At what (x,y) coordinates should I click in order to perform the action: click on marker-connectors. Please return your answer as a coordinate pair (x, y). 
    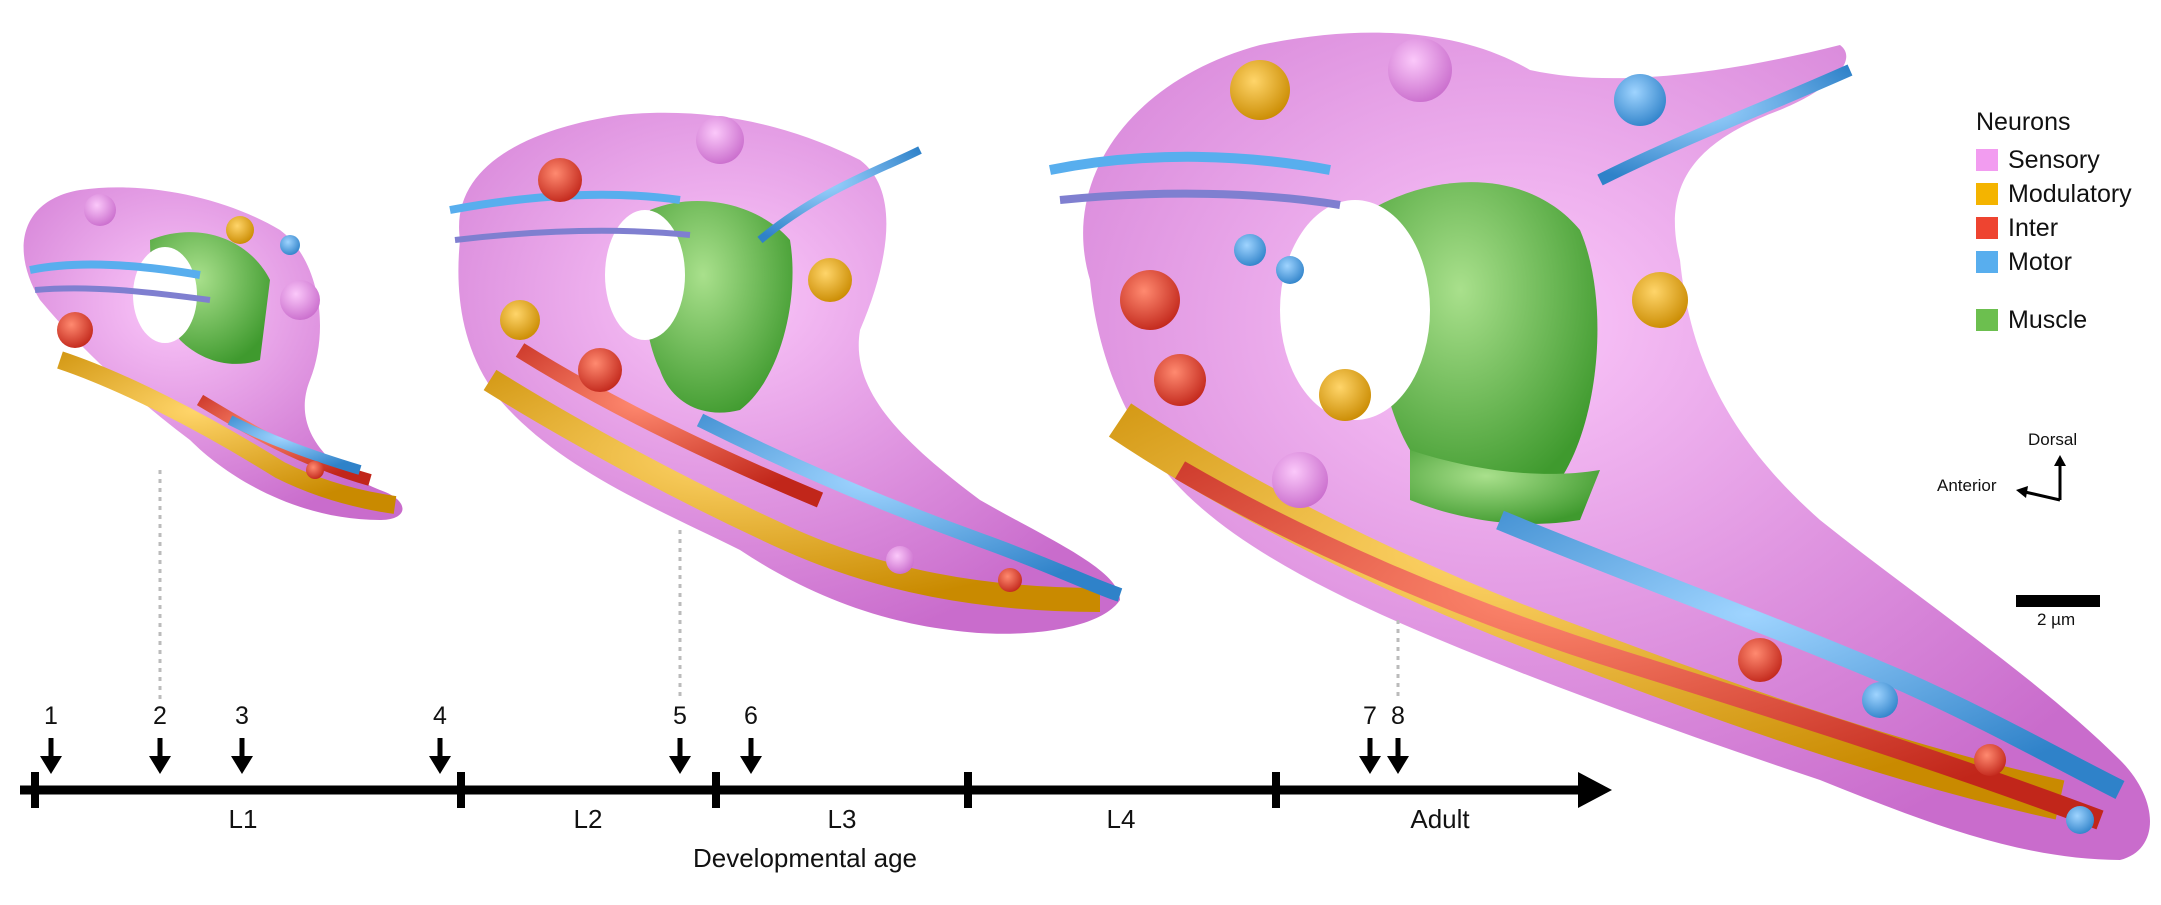
    Looking at the image, I should click on (779, 585).